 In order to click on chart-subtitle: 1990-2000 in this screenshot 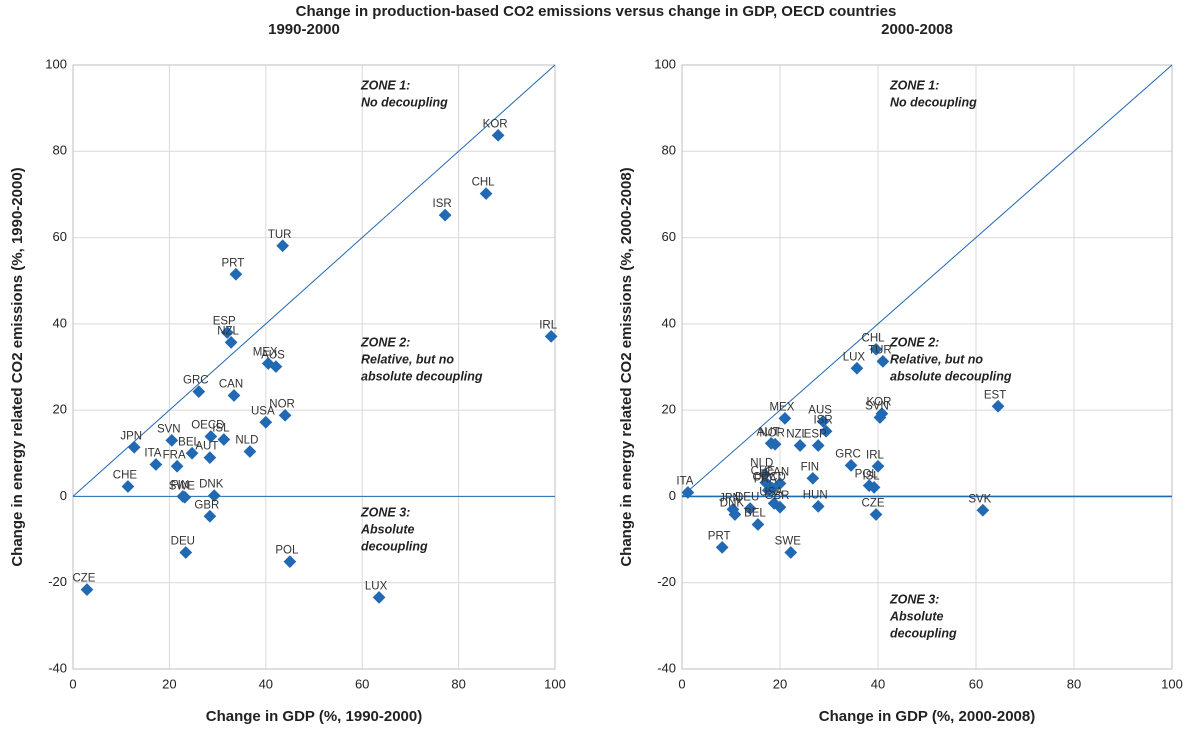, I will do `click(304, 29)`.